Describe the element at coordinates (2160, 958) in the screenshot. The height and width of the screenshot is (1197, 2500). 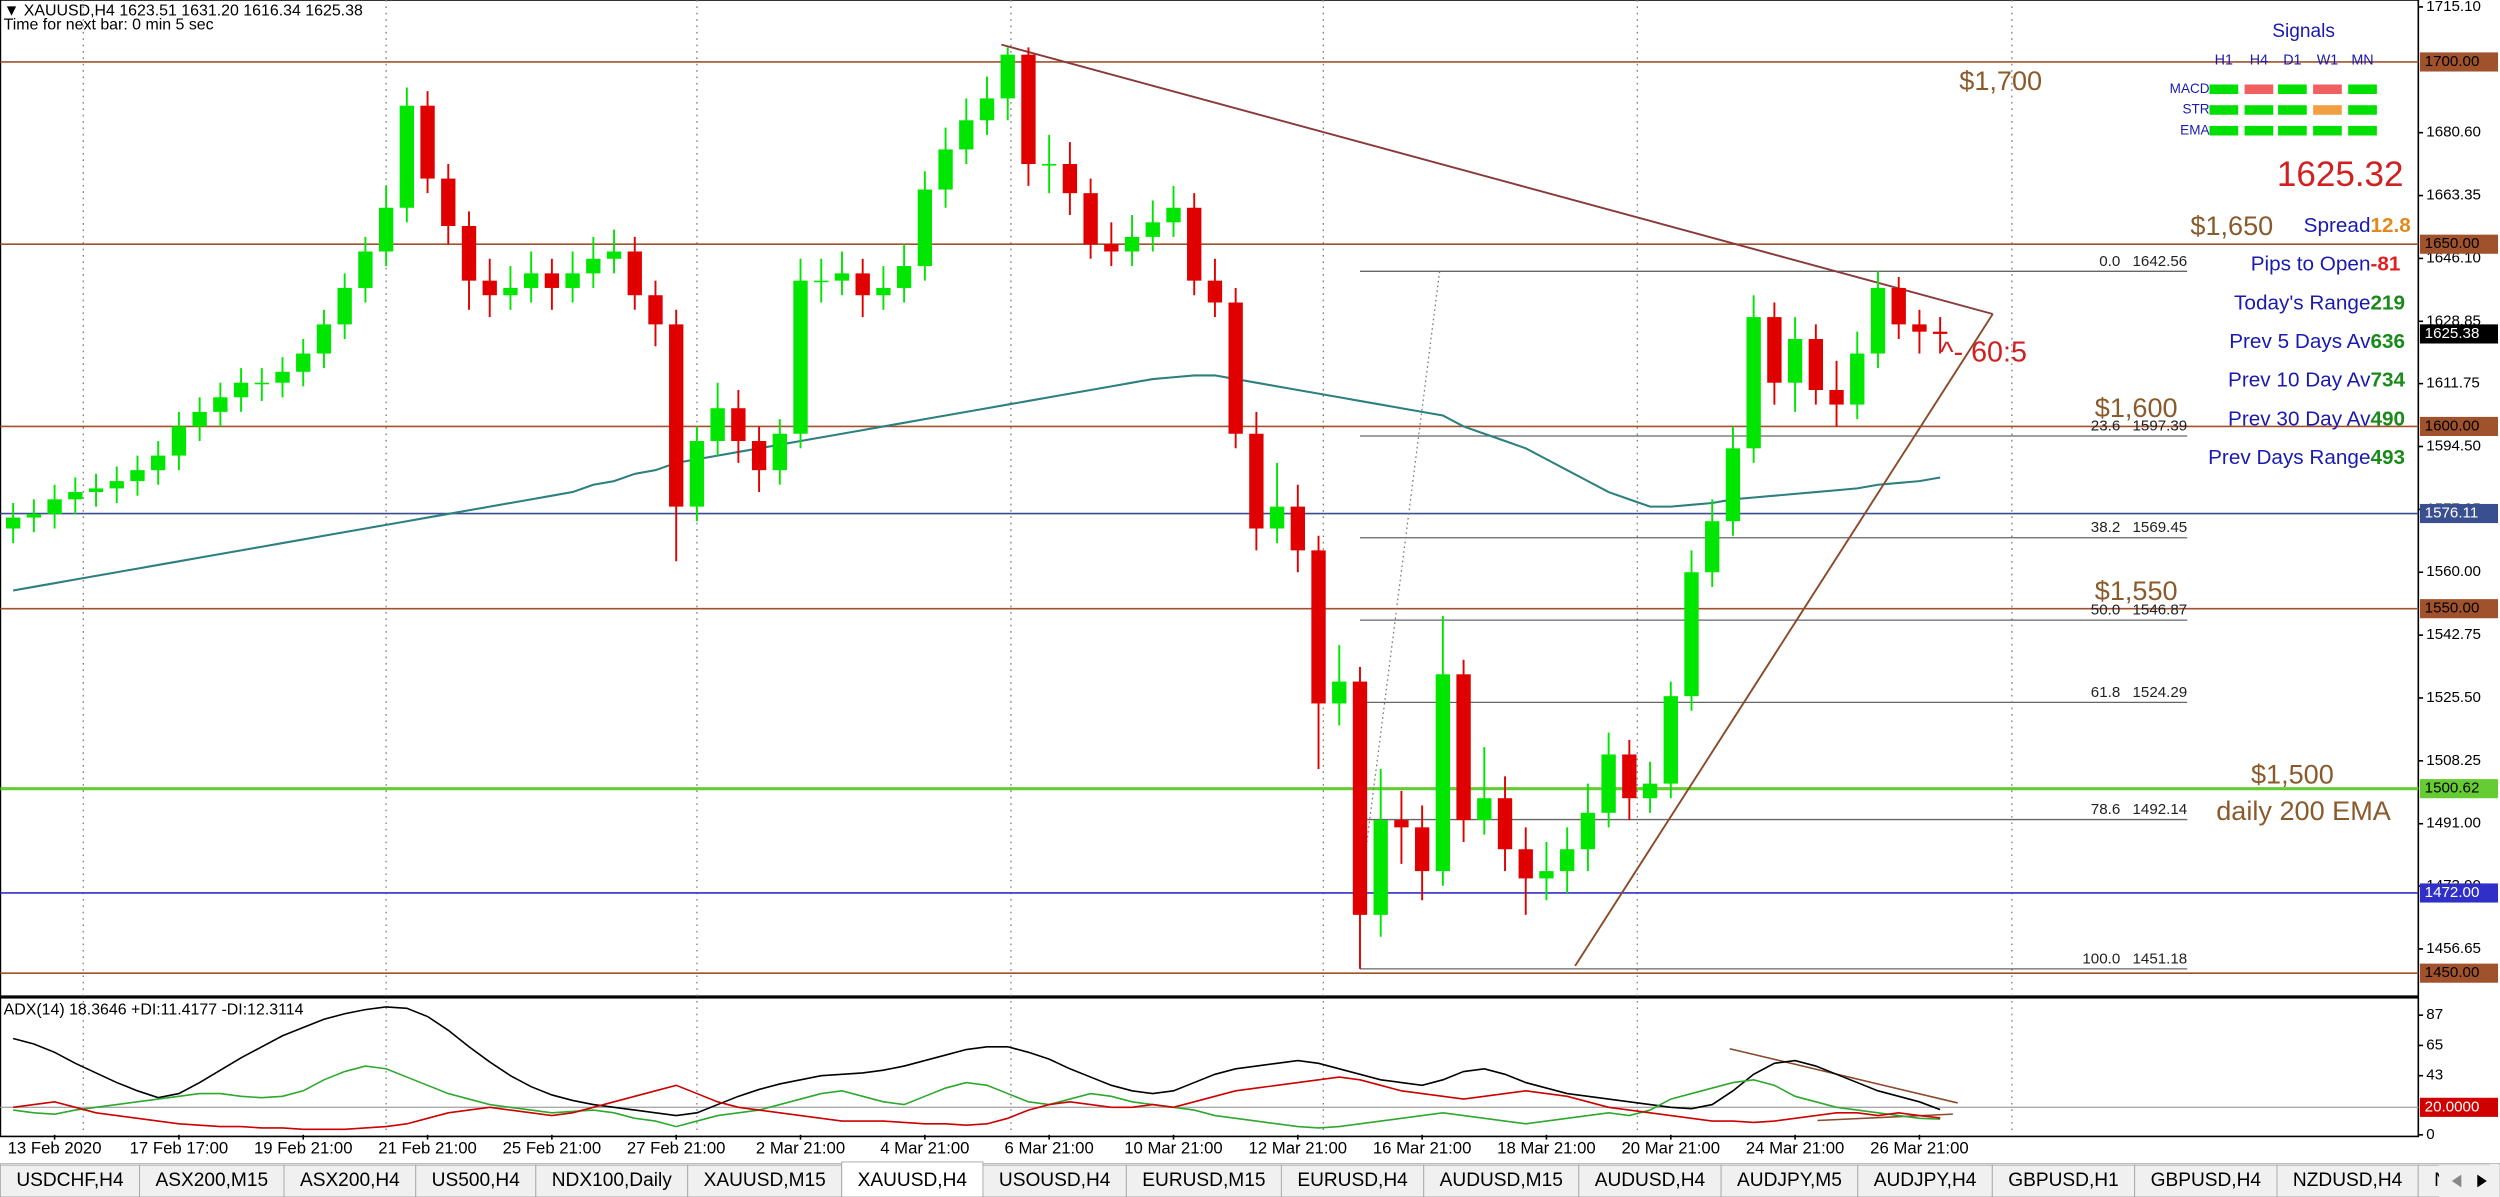
I see `fib-price: 1451.18` at that location.